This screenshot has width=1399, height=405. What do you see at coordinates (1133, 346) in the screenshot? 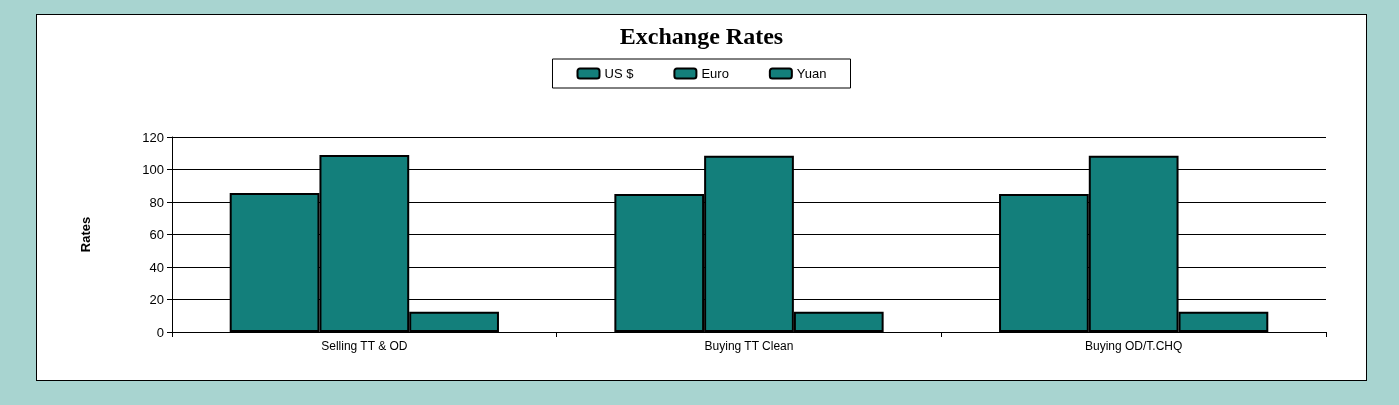
I see `x-tick-label: Buying OD/T.CHQ` at bounding box center [1133, 346].